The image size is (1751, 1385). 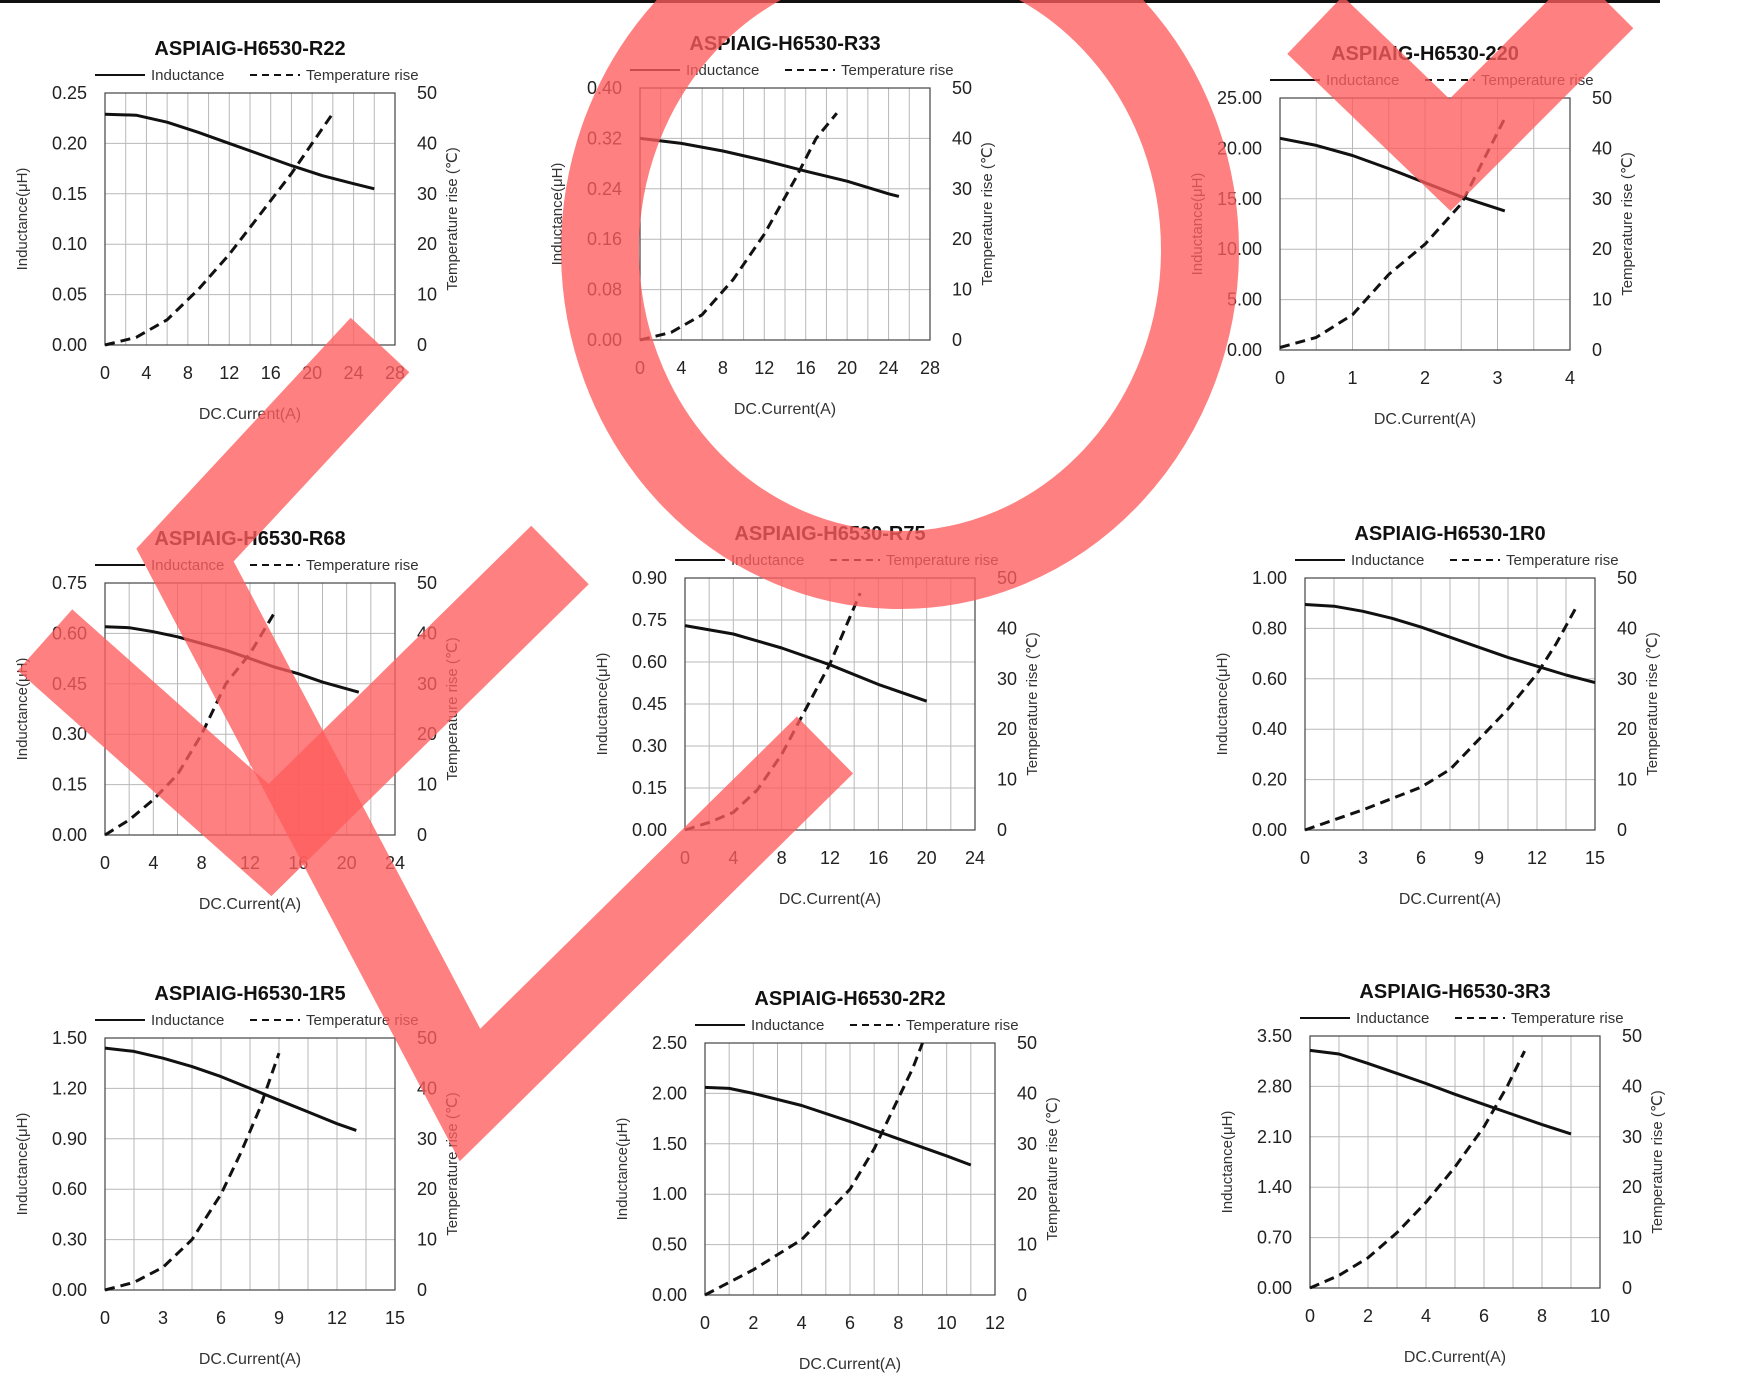 I want to click on chart-title: ASPIAIG-H6530-R75, so click(x=829, y=534).